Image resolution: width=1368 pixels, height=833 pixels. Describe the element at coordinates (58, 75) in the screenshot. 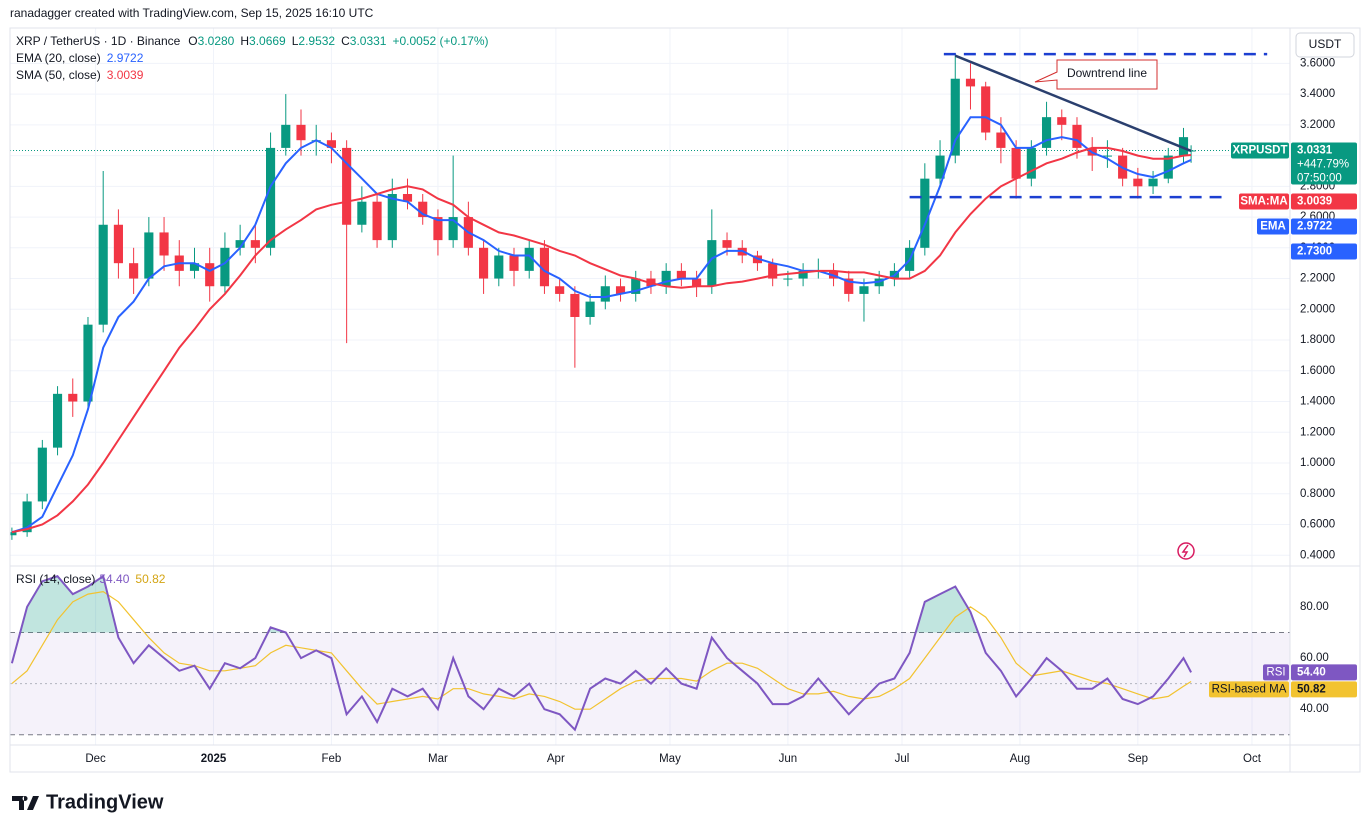

I see `sma-name: SMA (50, close)` at that location.